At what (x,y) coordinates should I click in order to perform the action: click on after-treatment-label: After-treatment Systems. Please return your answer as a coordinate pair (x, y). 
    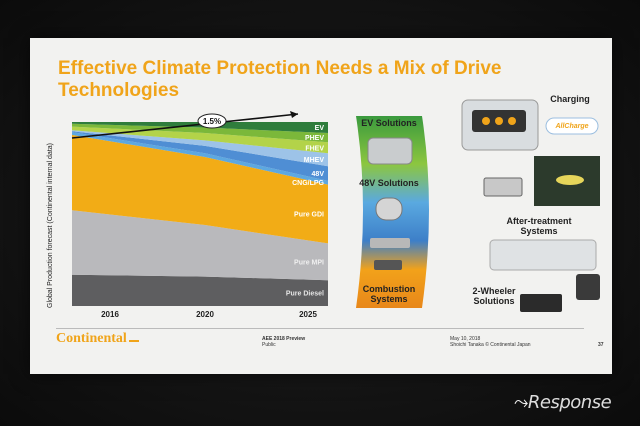
    Looking at the image, I should click on (539, 226).